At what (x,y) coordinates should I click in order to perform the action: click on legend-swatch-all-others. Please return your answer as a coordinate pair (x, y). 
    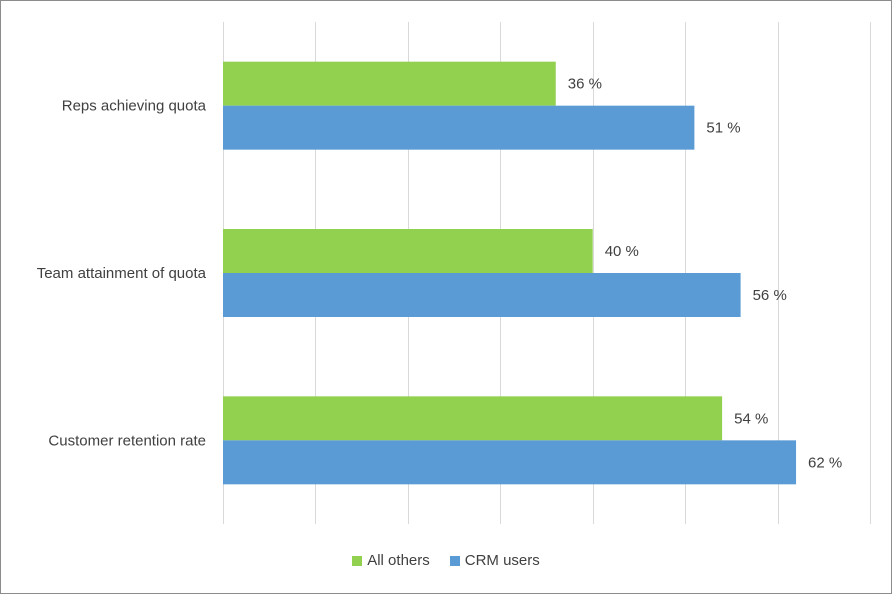
    Looking at the image, I should click on (357, 560).